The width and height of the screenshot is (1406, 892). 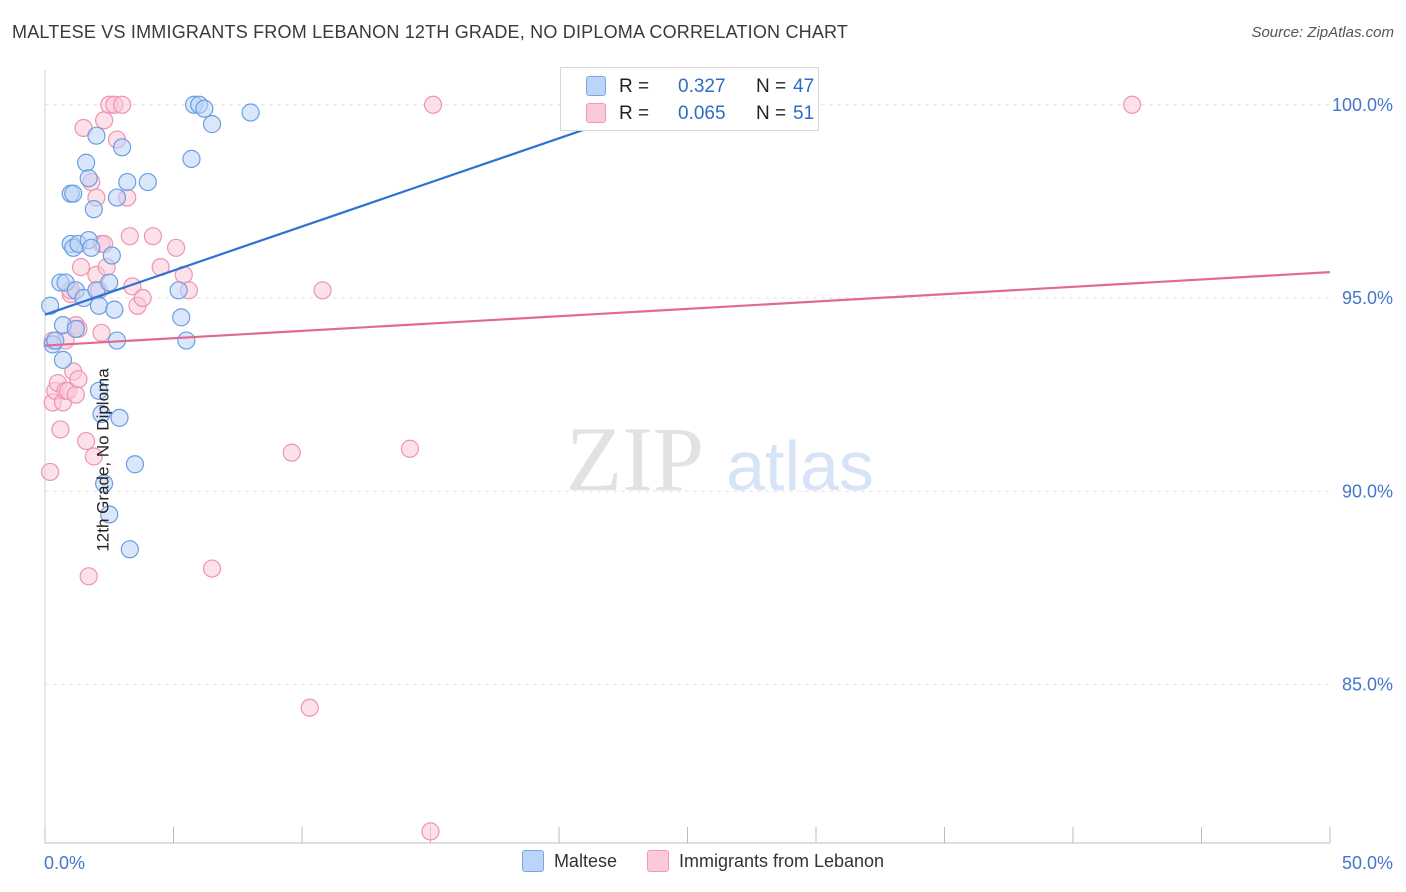 I want to click on y-tick-labels: 85.0% 90.0% 95.0% 100.0%, so click(x=1362, y=395).